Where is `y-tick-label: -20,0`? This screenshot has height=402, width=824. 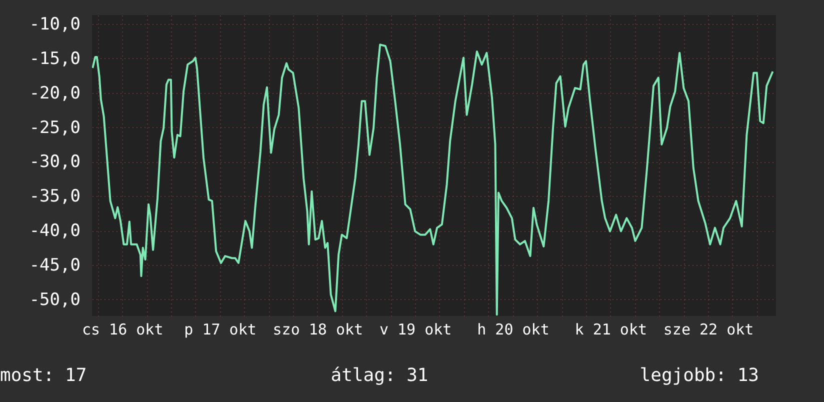 y-tick-label: -20,0 is located at coordinates (54, 93).